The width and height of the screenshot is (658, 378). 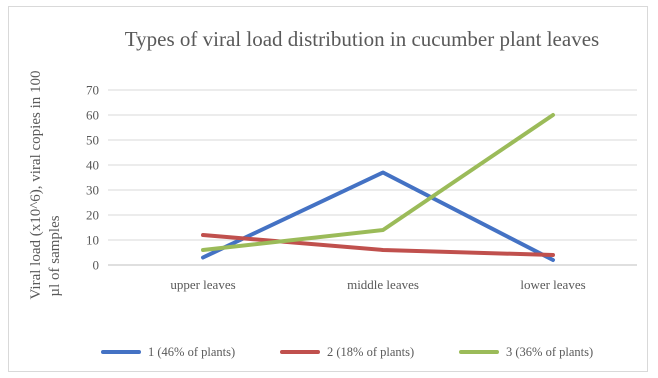 What do you see at coordinates (552, 284) in the screenshot?
I see `x-tick-label: lower leaves` at bounding box center [552, 284].